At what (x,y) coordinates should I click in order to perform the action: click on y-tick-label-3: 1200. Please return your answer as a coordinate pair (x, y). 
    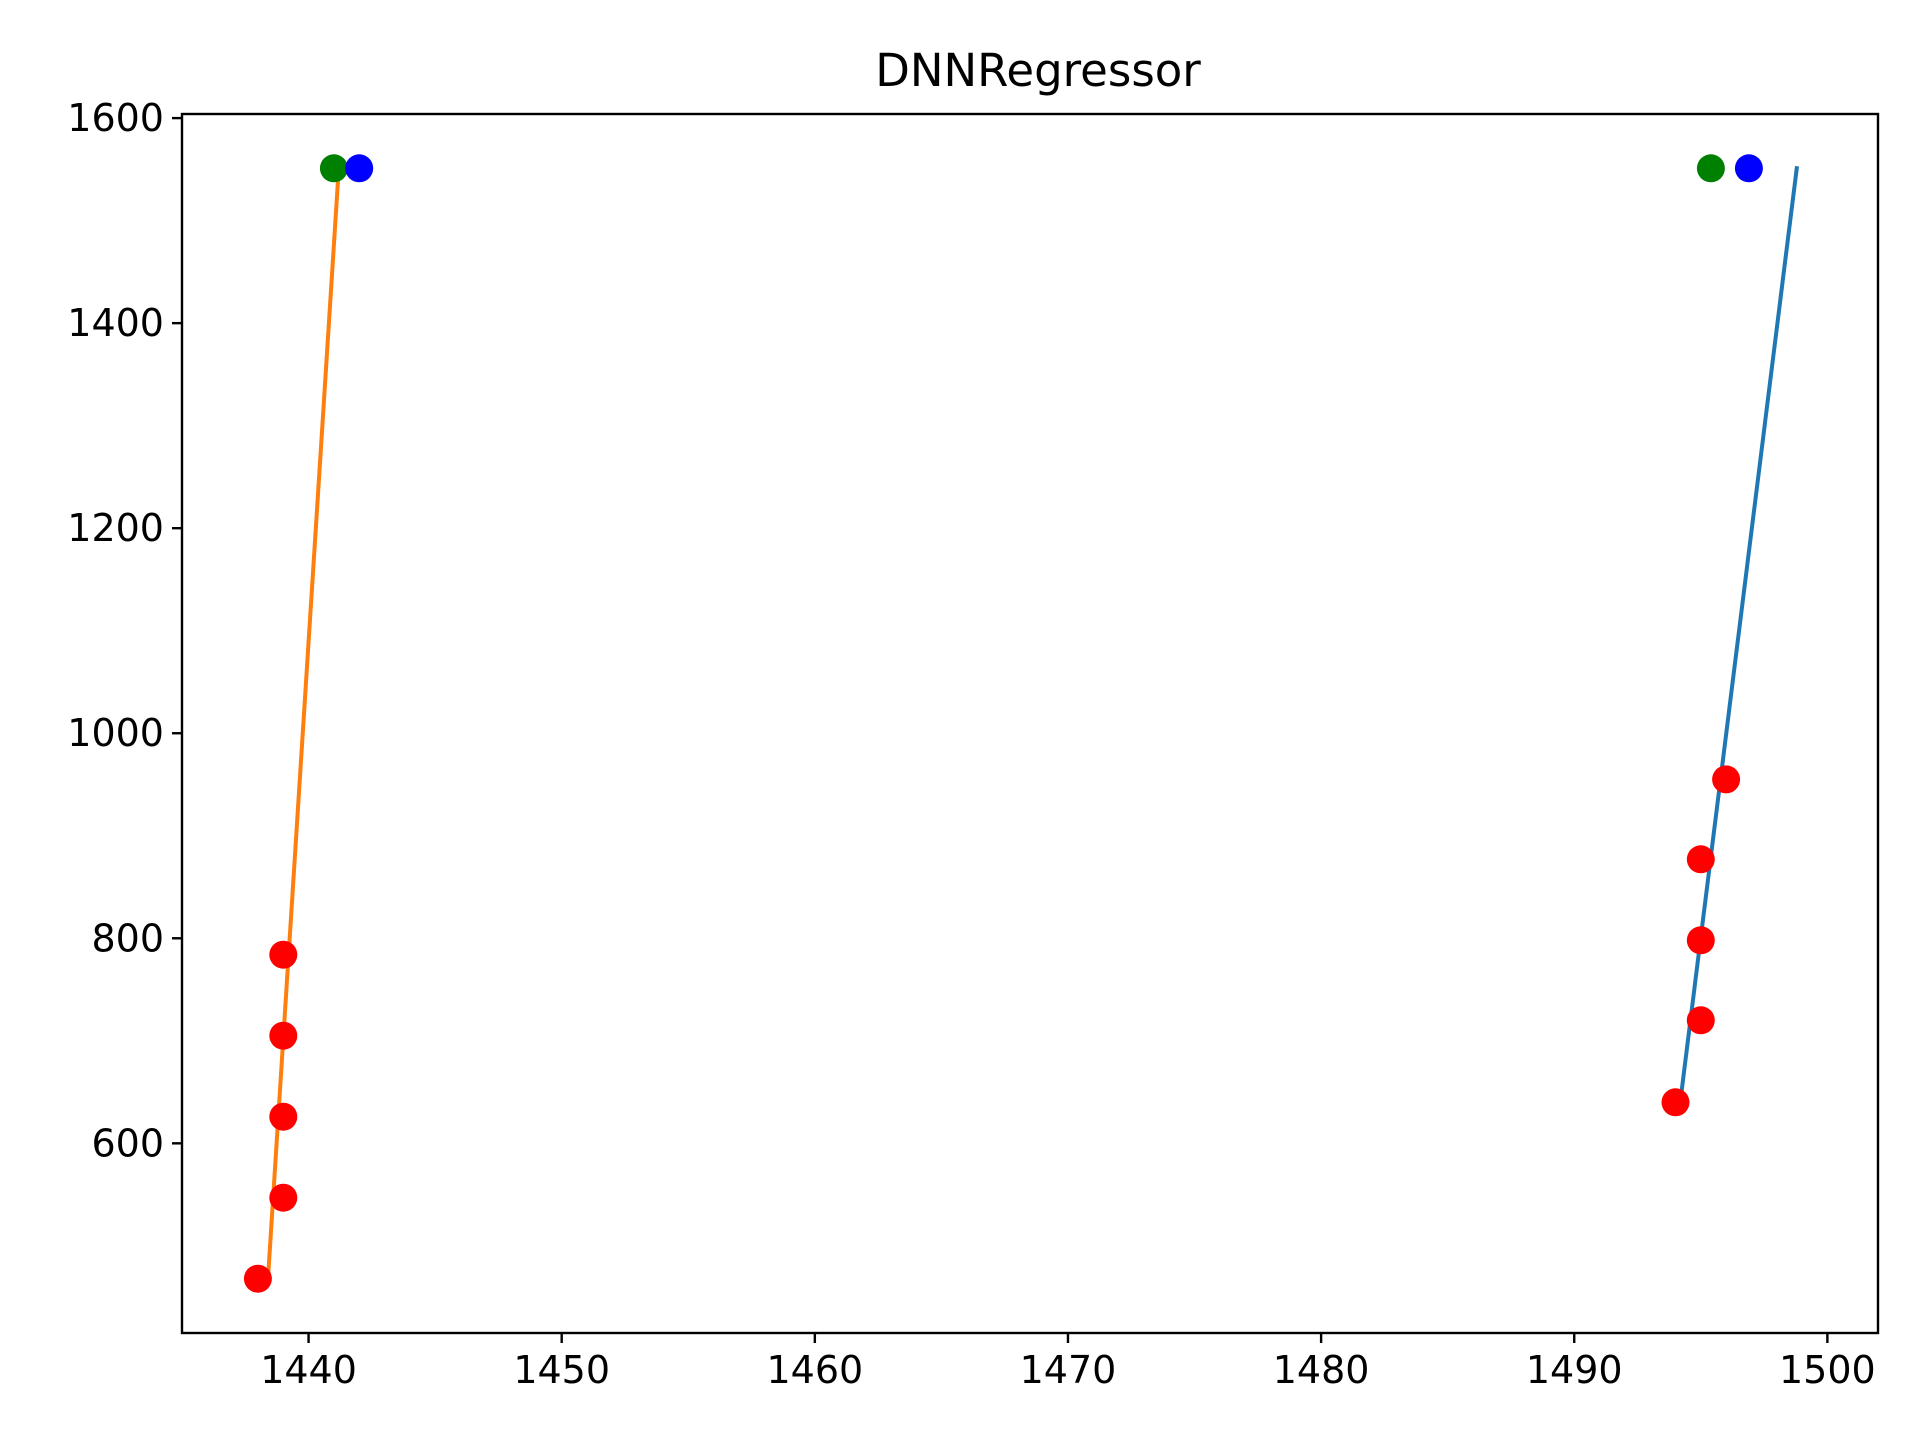
    Looking at the image, I should click on (115, 528).